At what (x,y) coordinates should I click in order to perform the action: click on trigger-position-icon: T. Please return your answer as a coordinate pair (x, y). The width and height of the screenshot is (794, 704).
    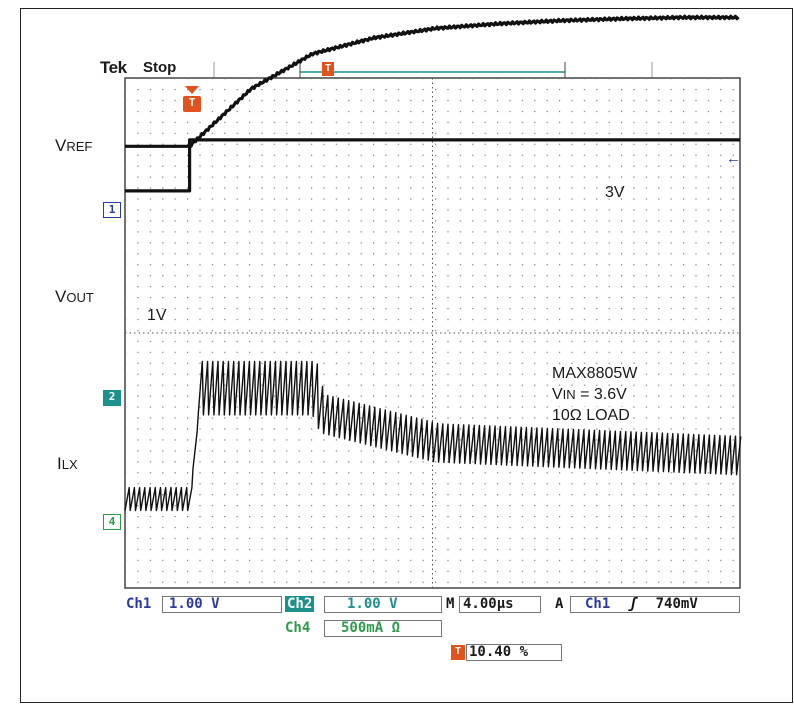
    Looking at the image, I should click on (458, 652).